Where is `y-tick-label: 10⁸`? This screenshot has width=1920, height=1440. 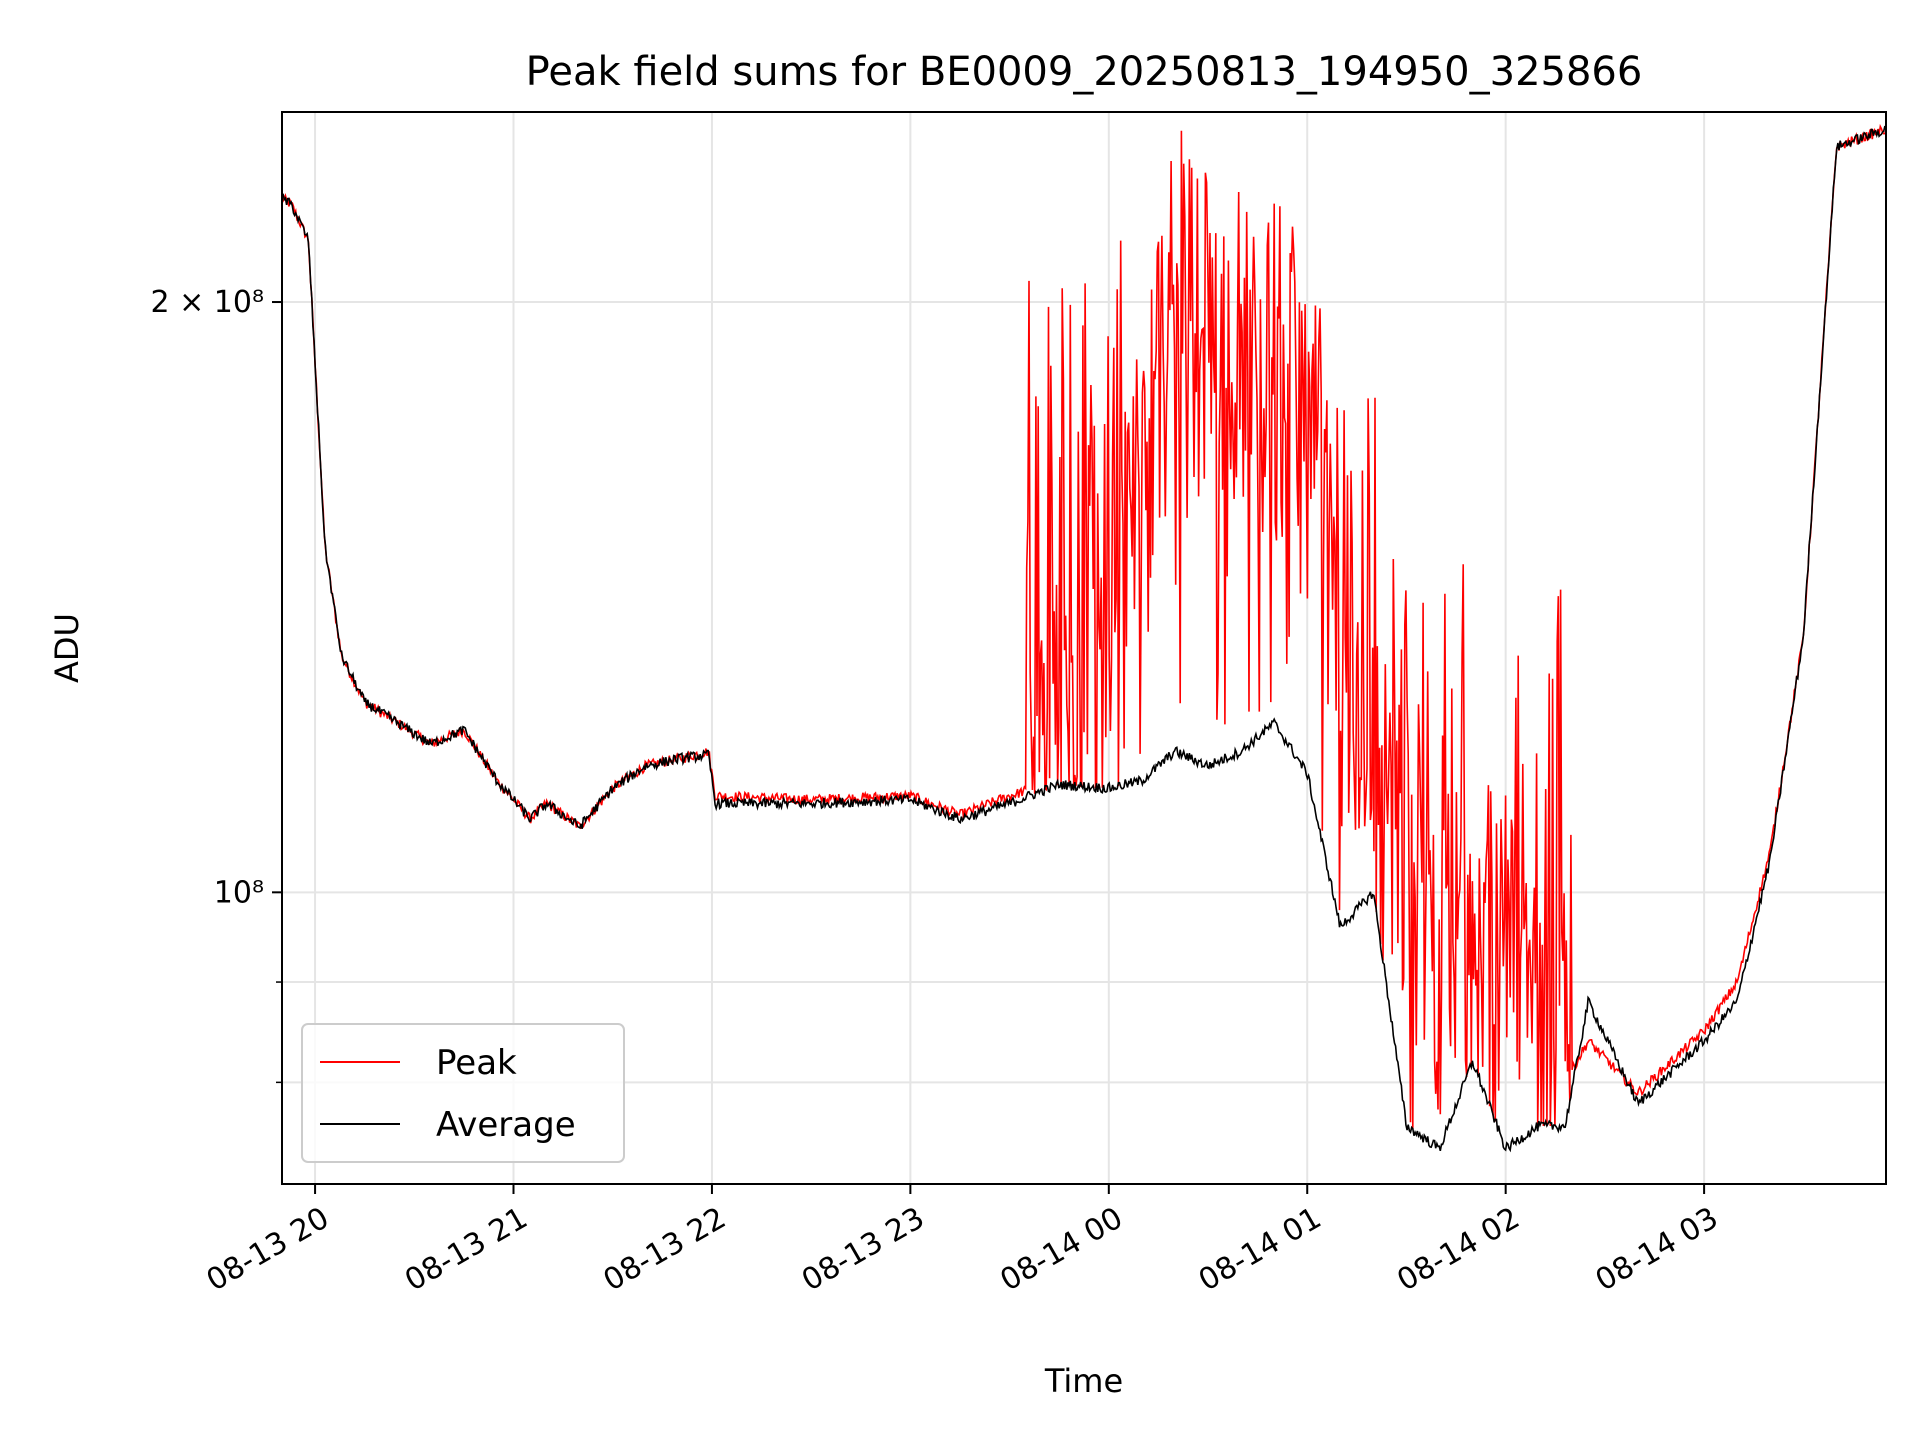 y-tick-label: 10⁸ is located at coordinates (239, 892).